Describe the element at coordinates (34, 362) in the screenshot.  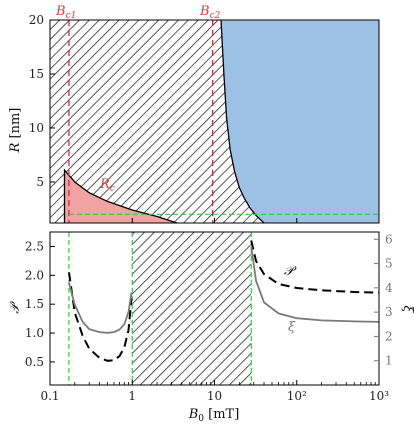
I see `bottom-ytick-label: 0.5` at that location.